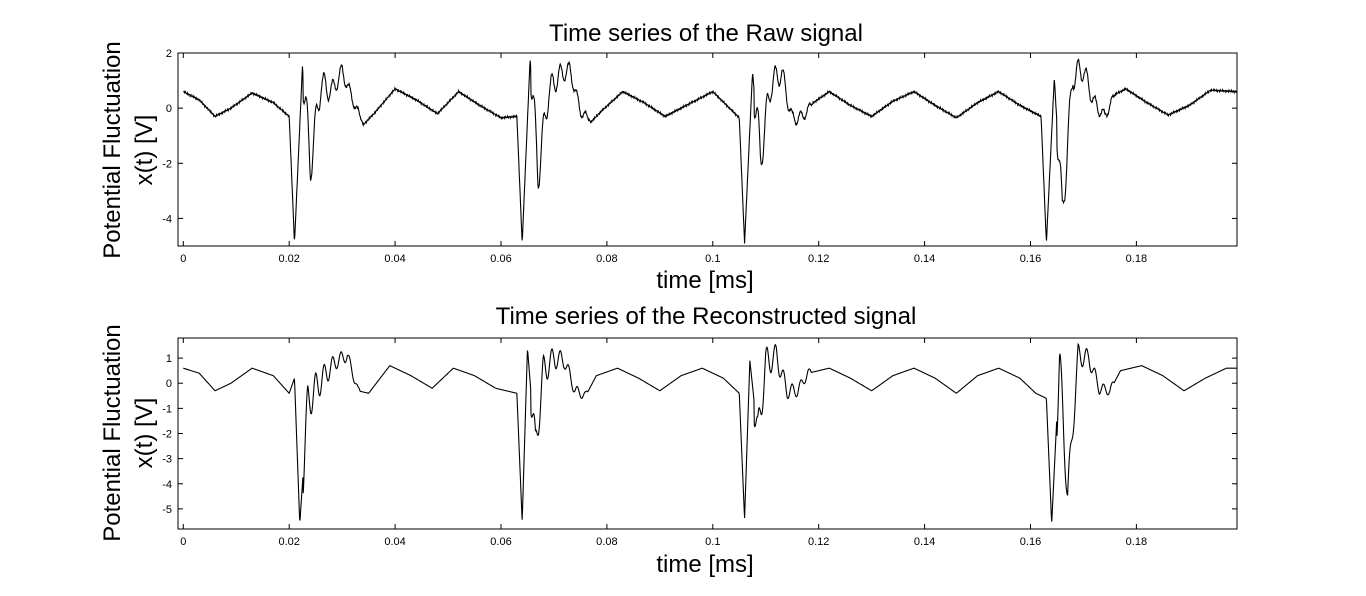 The height and width of the screenshot is (596, 1366). What do you see at coordinates (706, 316) in the screenshot?
I see `chart-title: Time series of the Reconstructed signal` at bounding box center [706, 316].